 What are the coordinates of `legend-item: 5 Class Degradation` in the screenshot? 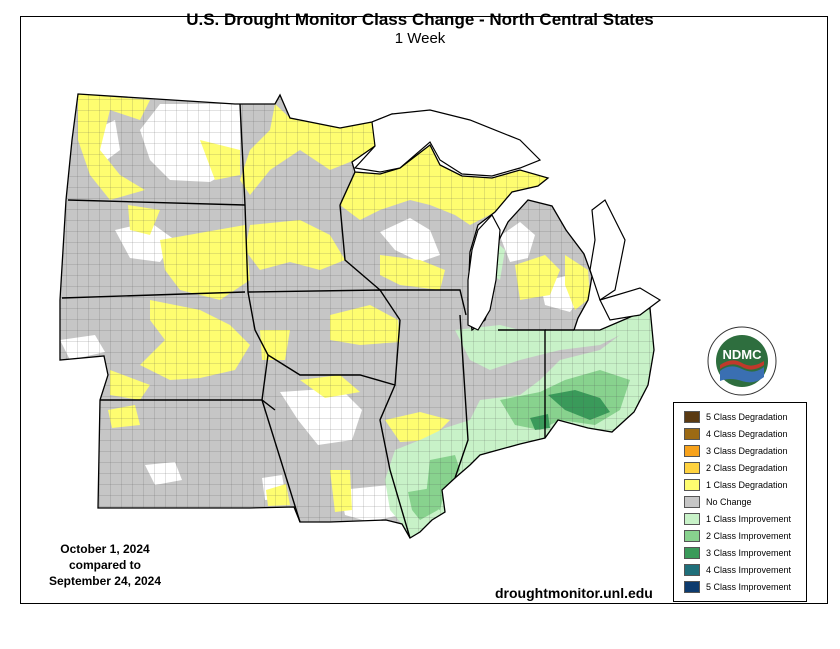 It's located at (736, 417).